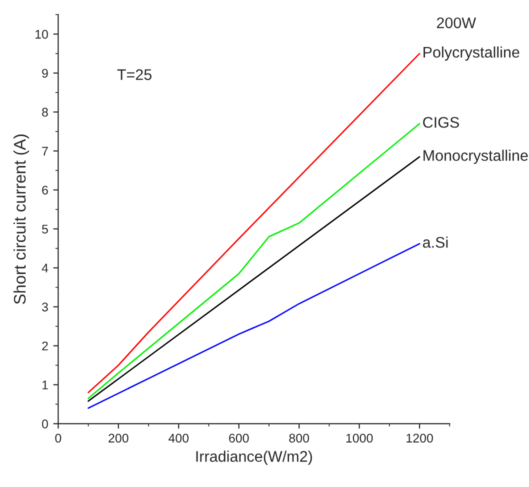 This screenshot has height=487, width=529. I want to click on x-tick-label: 0, so click(58, 438).